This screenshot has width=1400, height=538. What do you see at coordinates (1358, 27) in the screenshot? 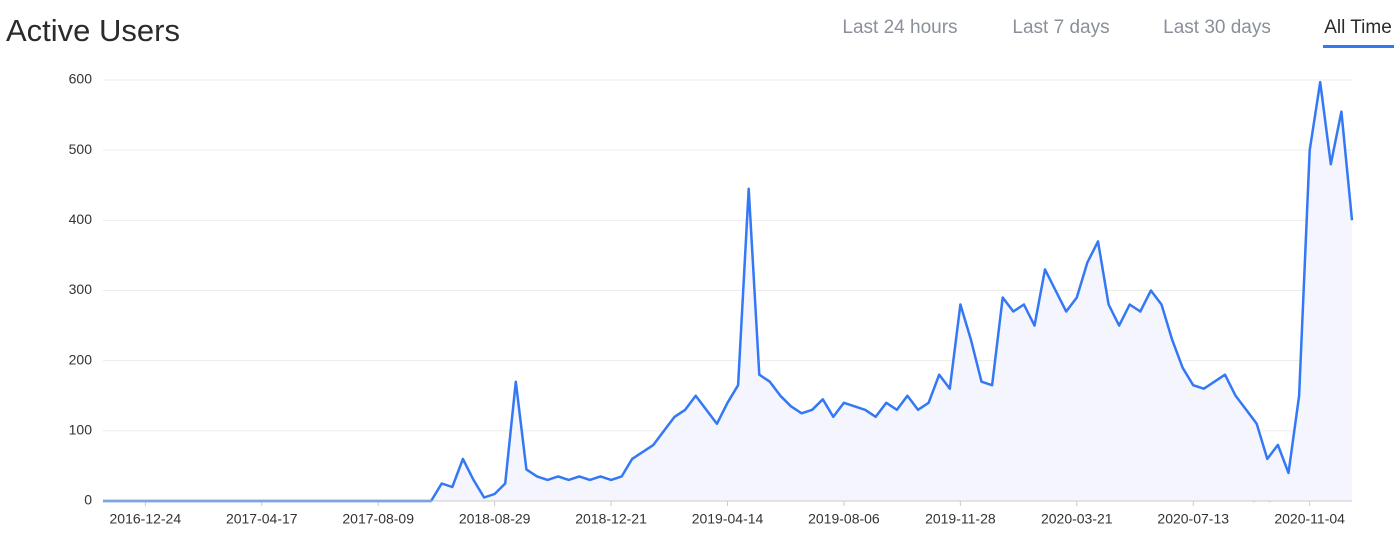
I see `tab: All Time` at bounding box center [1358, 27].